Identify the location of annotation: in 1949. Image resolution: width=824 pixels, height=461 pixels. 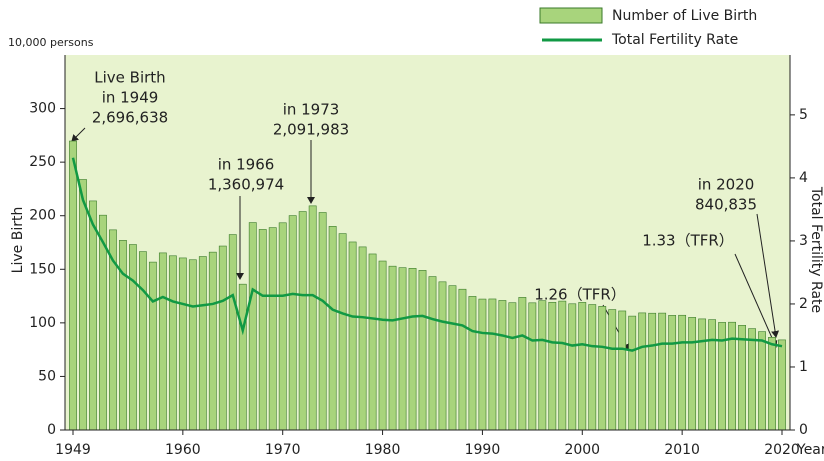
(130, 98).